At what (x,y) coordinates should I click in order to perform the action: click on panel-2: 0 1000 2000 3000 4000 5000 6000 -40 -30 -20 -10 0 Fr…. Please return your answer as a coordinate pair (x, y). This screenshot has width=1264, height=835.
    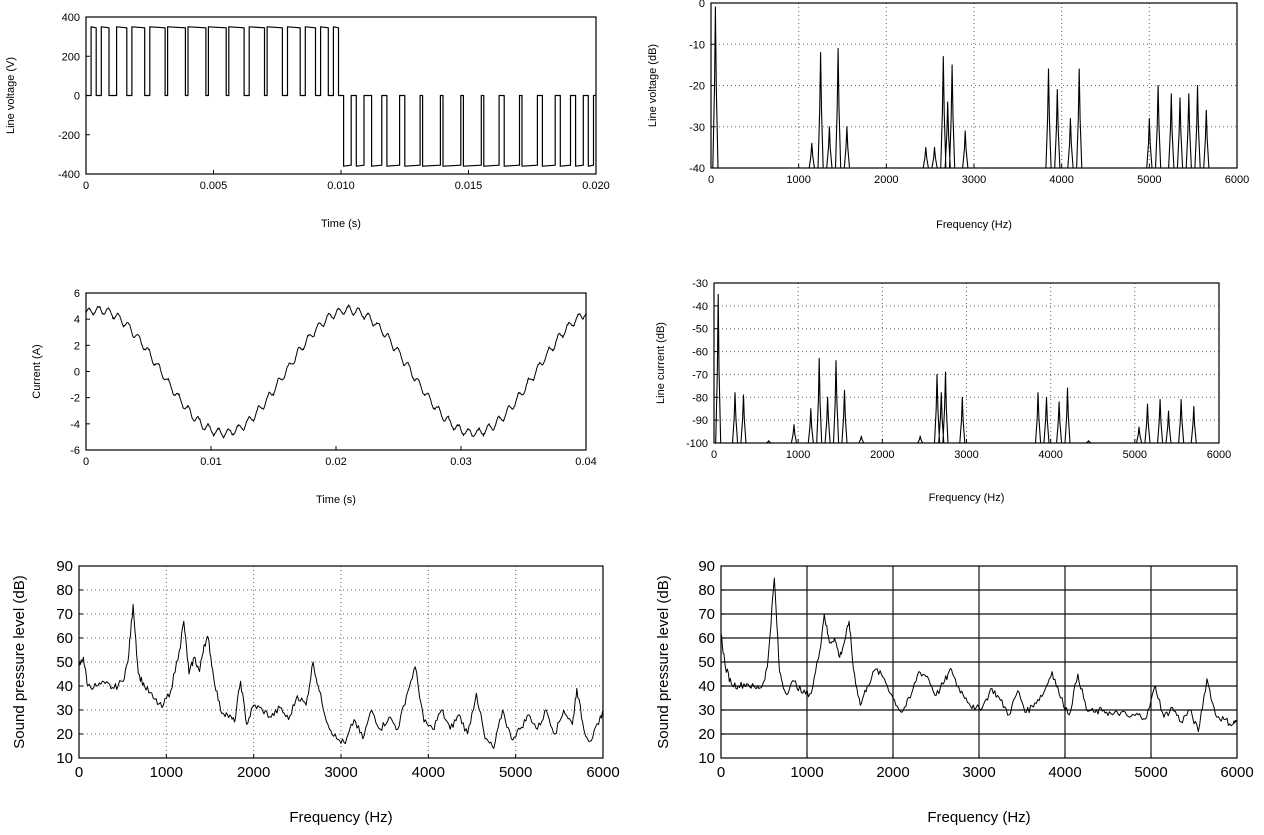
    Looking at the image, I should click on (948, 115).